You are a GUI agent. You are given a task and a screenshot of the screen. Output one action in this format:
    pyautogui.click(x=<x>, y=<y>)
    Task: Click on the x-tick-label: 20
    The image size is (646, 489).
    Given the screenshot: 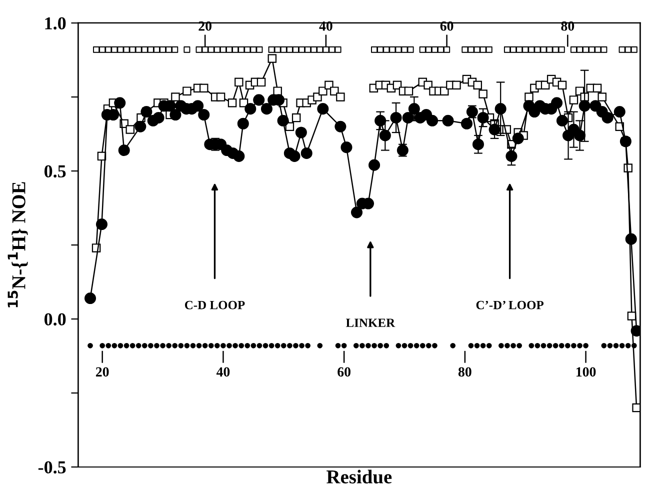 What is the action you would take?
    pyautogui.click(x=102, y=372)
    